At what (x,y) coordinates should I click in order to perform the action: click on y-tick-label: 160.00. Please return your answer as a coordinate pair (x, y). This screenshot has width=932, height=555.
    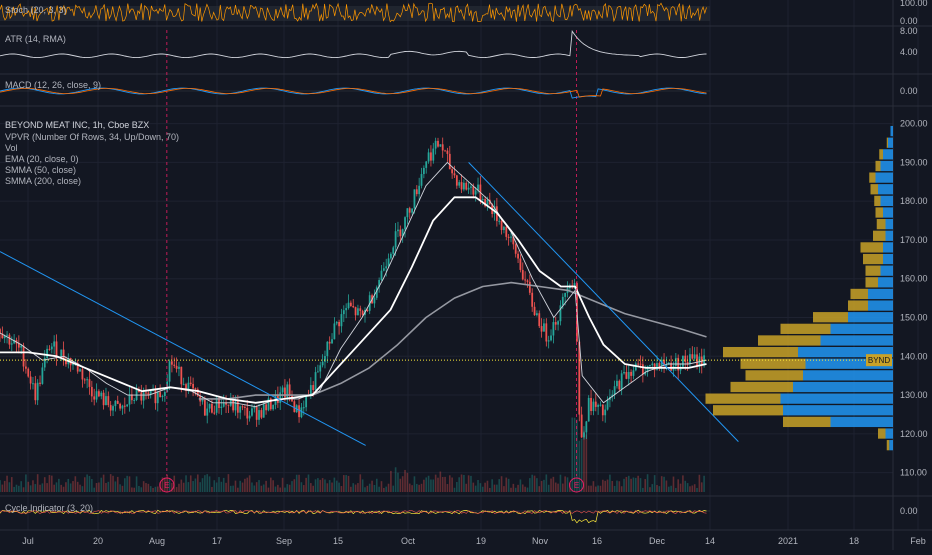
    Looking at the image, I should click on (914, 279).